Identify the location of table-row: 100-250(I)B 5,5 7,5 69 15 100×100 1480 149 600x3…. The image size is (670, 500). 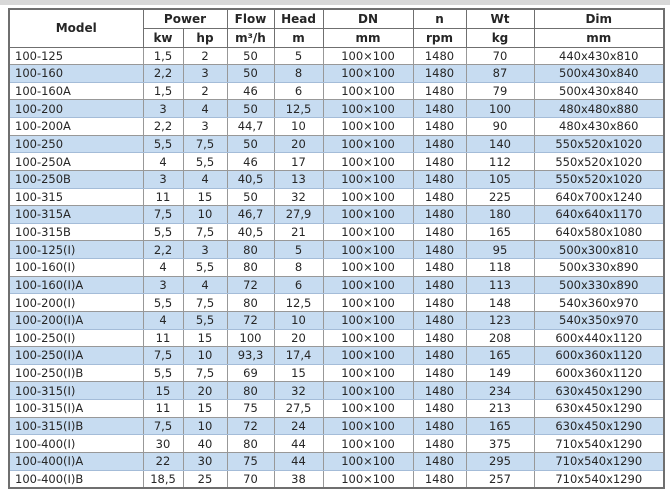
(336, 373).